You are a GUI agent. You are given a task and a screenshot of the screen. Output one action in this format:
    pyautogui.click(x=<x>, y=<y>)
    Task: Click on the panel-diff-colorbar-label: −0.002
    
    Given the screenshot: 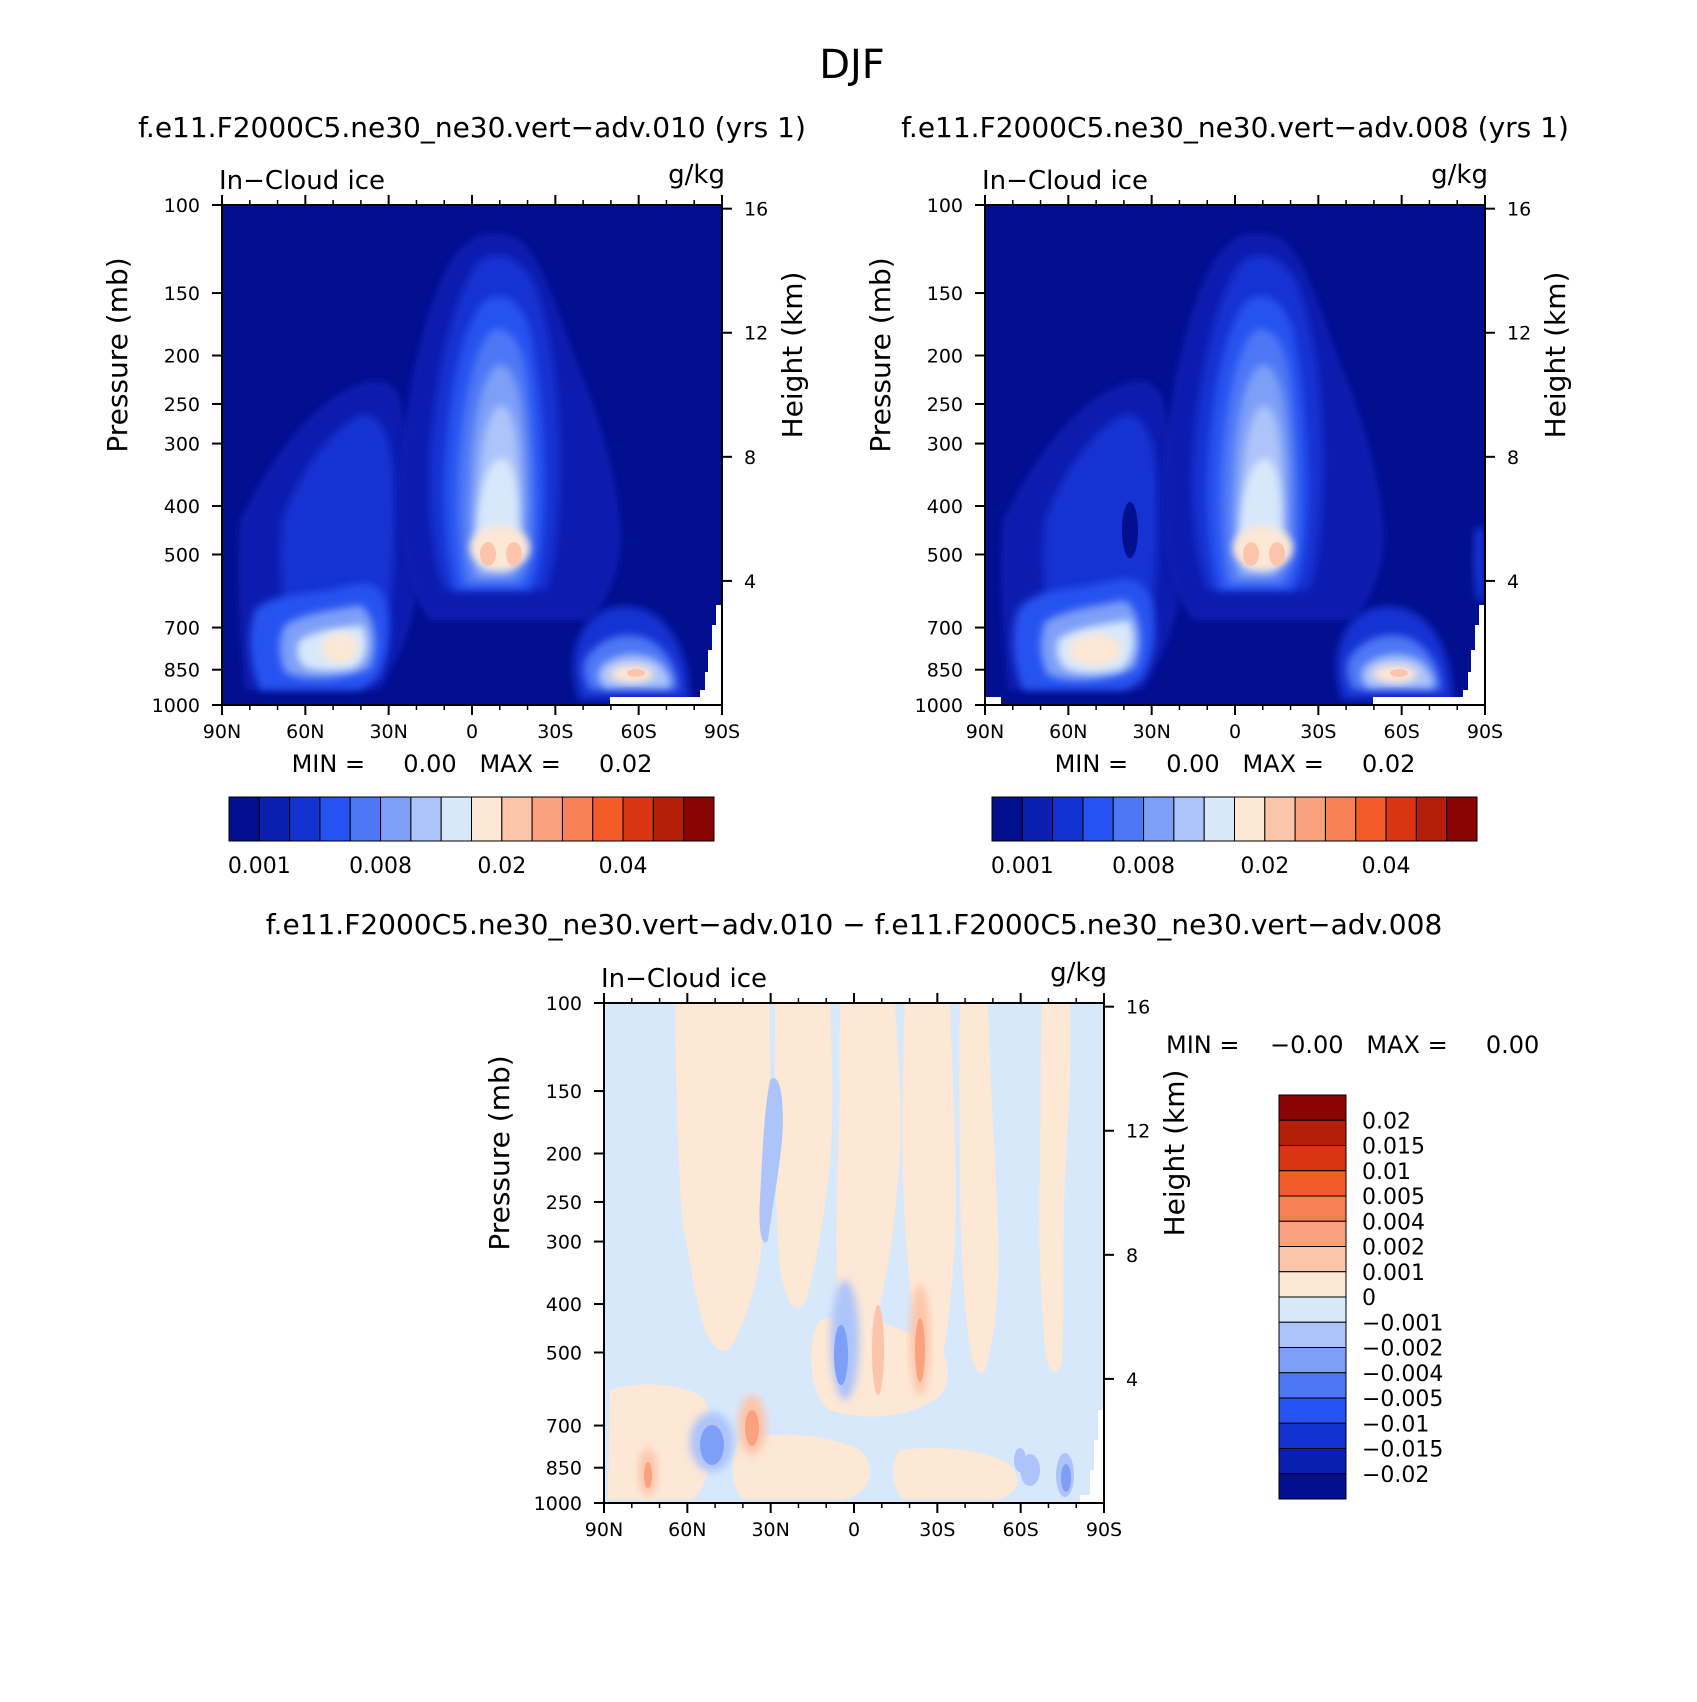 What is the action you would take?
    pyautogui.click(x=1402, y=1349)
    